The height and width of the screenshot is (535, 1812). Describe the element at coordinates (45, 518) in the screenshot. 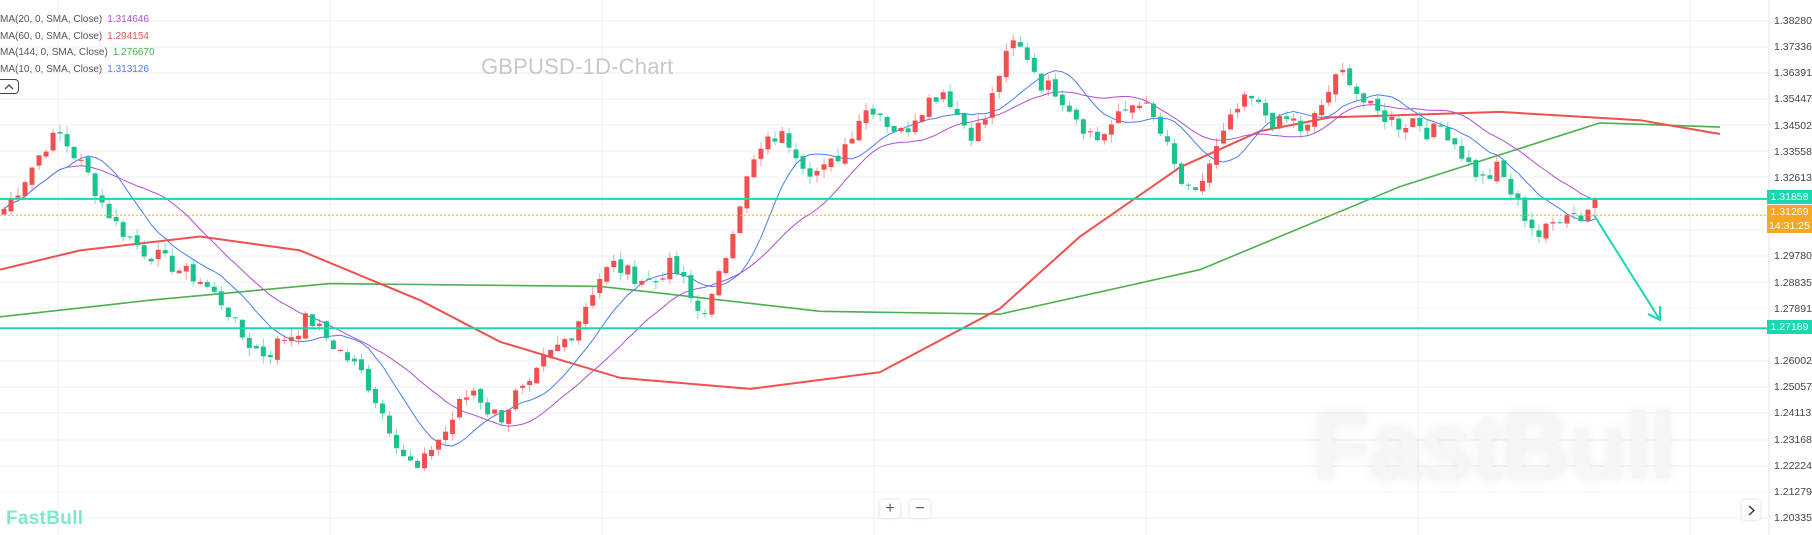

I see `fastbull-logo: FastBull` at that location.